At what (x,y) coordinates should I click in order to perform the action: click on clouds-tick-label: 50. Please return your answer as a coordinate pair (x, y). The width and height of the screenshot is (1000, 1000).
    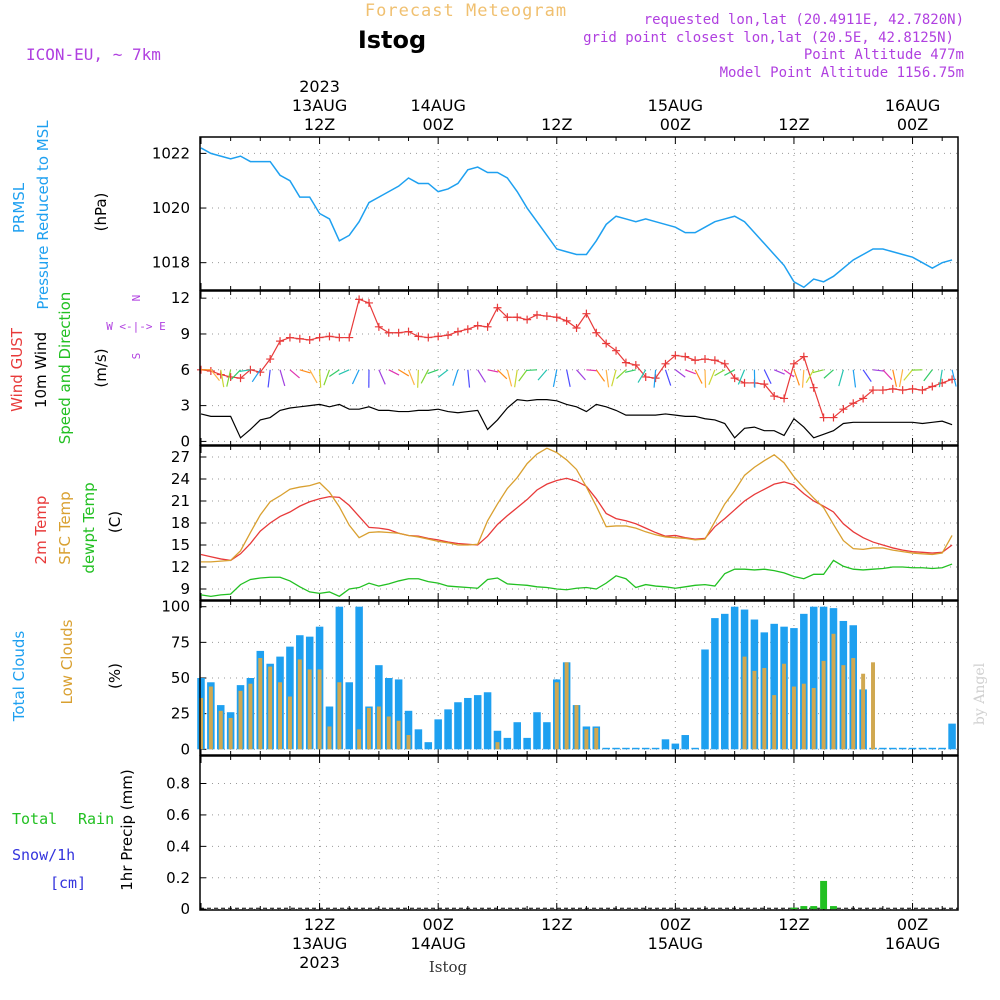
    Looking at the image, I should click on (180, 678).